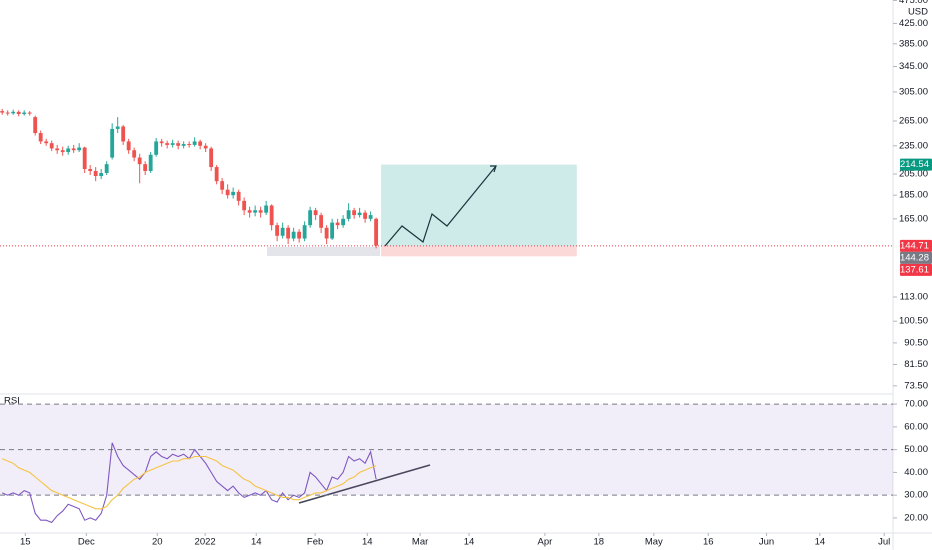 This screenshot has width=932, height=550. I want to click on price-label: 144.28, so click(914, 257).